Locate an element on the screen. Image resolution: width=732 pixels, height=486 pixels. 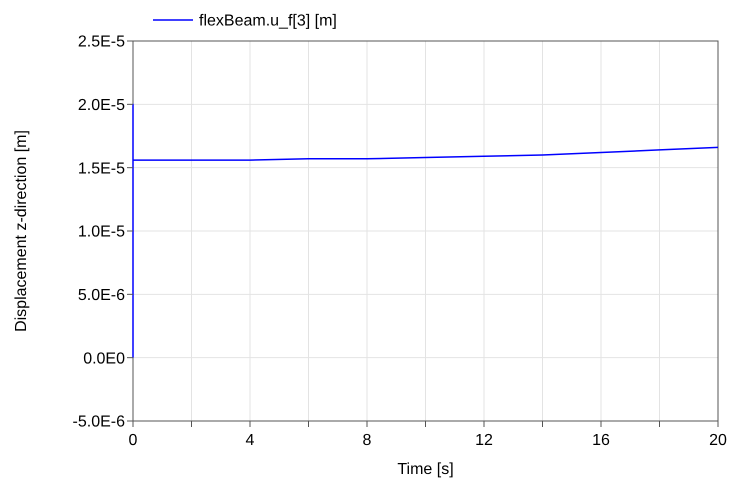
x-tick-label: 20 is located at coordinates (718, 440).